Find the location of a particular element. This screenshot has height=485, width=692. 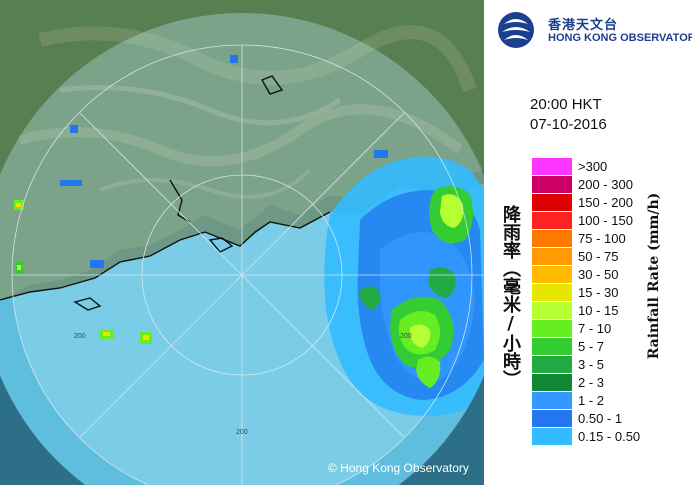

legend-row: 3 - 5 is located at coordinates (599, 365).